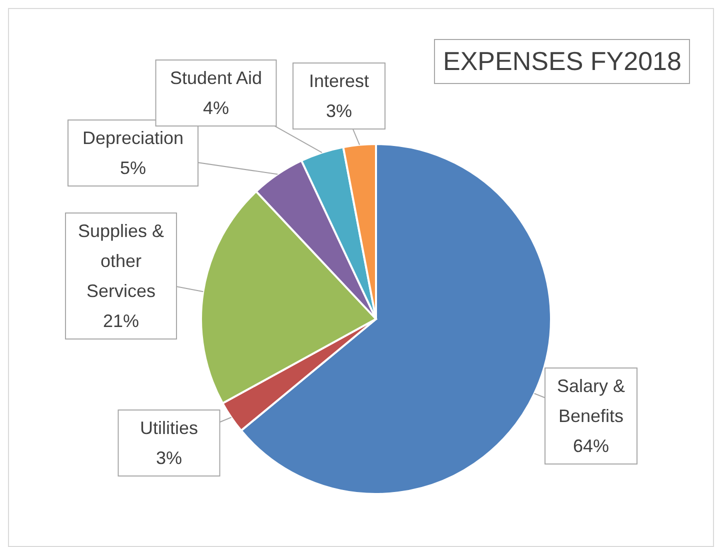  What do you see at coordinates (339, 81) in the screenshot?
I see `slice-label: Interest` at bounding box center [339, 81].